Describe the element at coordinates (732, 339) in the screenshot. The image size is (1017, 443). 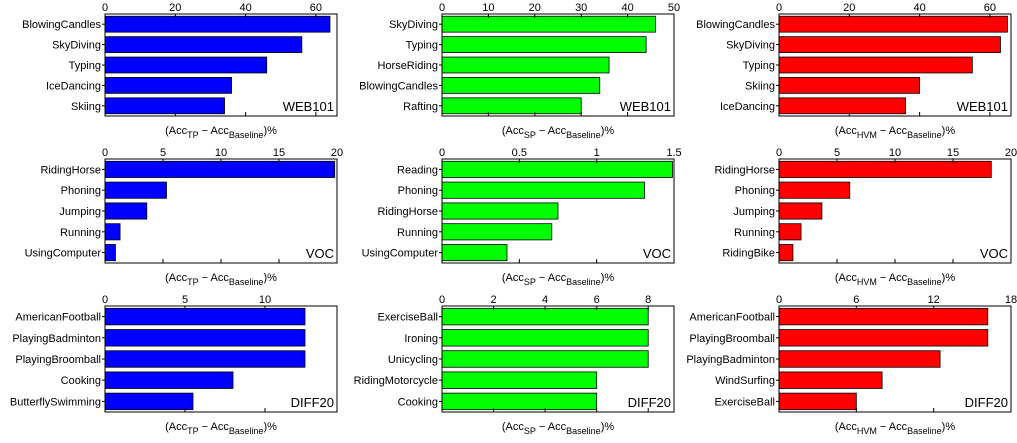
I see `category-label: PlayingBroomball` at that location.